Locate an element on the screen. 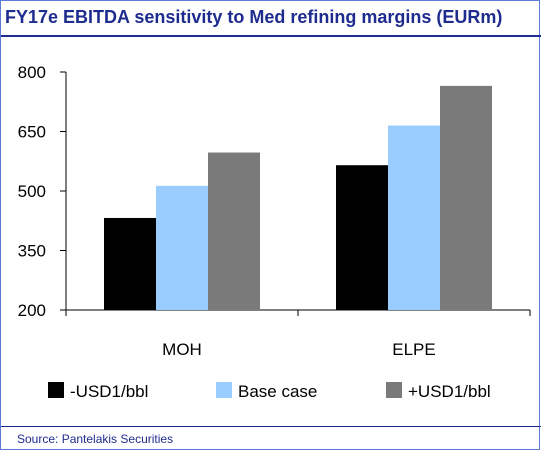 This screenshot has height=452, width=542. legend-label: +USD1/bbl is located at coordinates (449, 391).